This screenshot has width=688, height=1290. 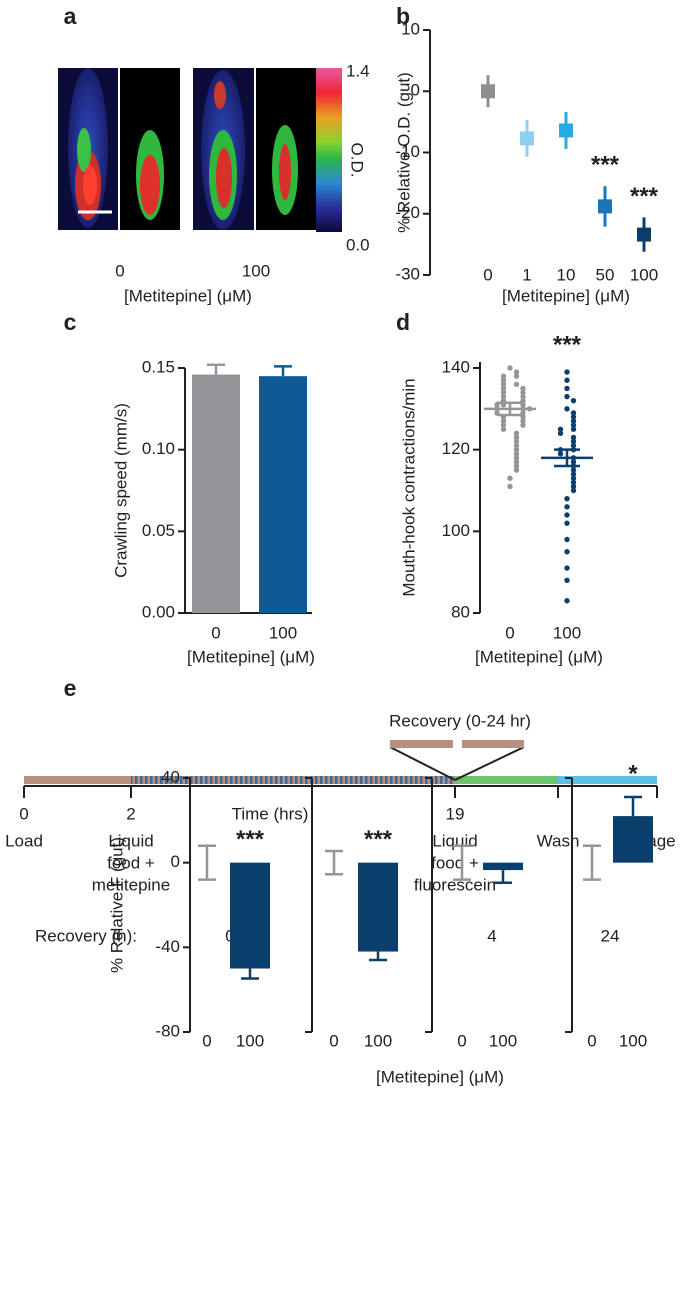 I want to click on y-tick-label: 0.15, so click(x=158, y=366).